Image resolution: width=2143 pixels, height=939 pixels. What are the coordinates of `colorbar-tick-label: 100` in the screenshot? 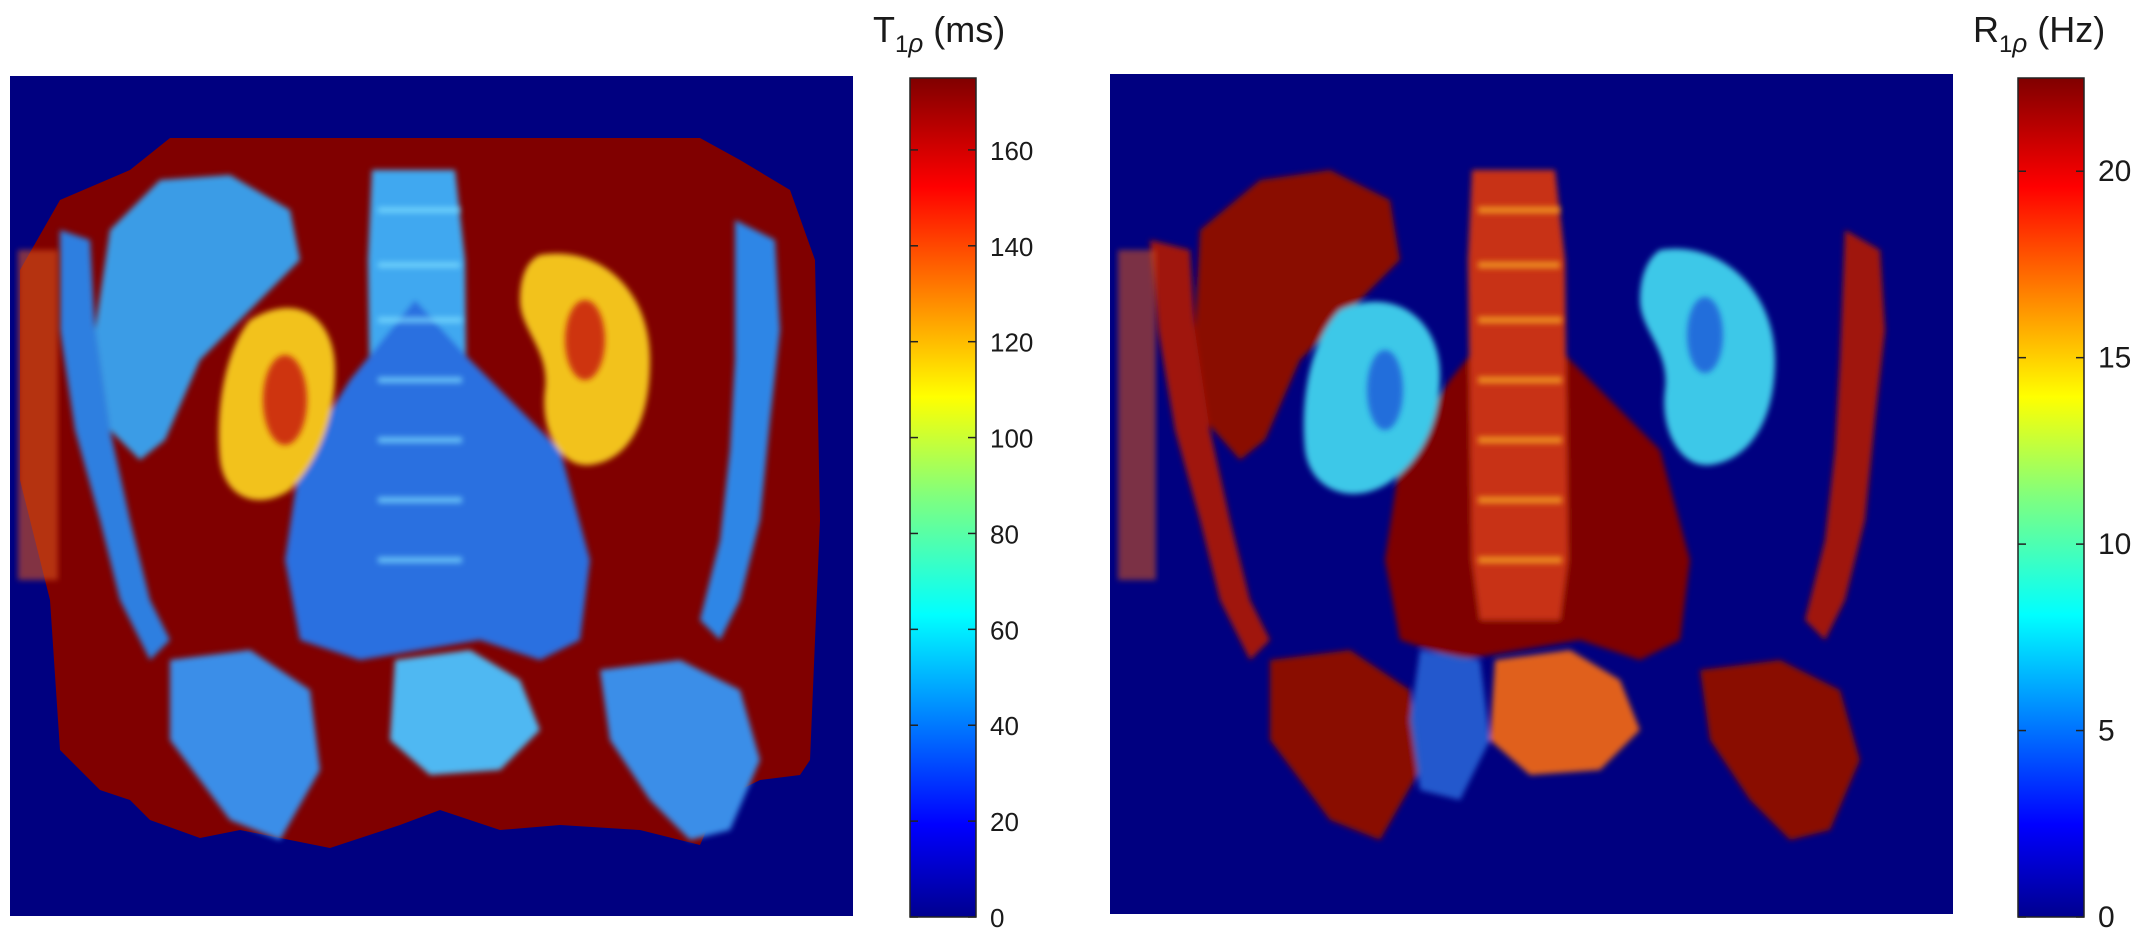 It's located at (1011, 439).